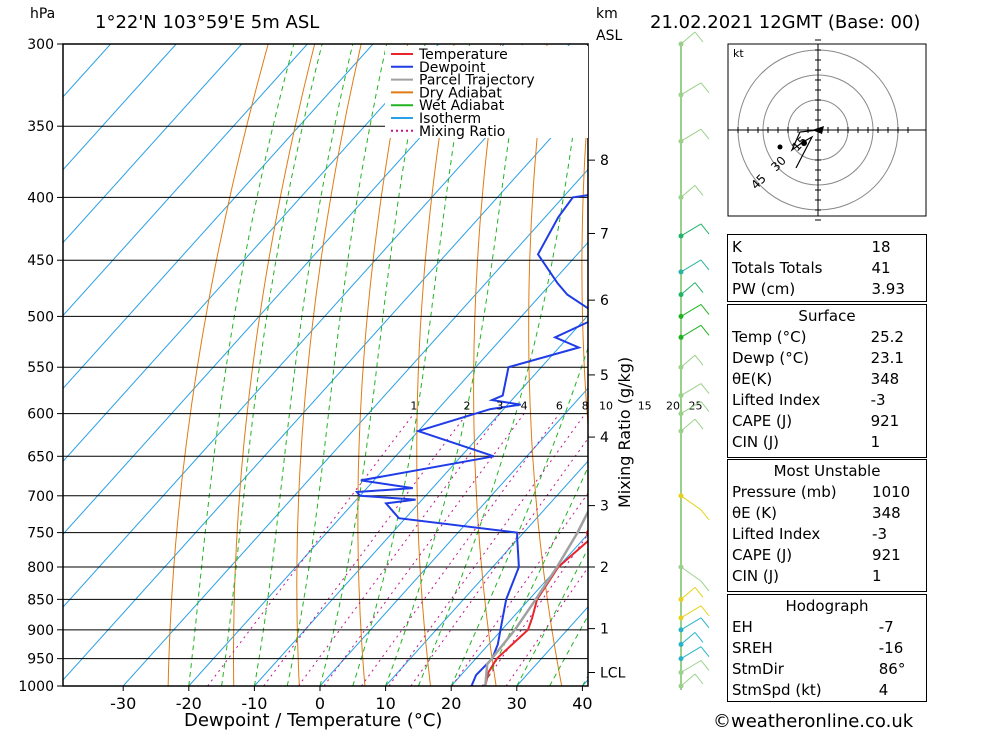 The height and width of the screenshot is (733, 1000). I want to click on surface-title: Surface, so click(827, 316).